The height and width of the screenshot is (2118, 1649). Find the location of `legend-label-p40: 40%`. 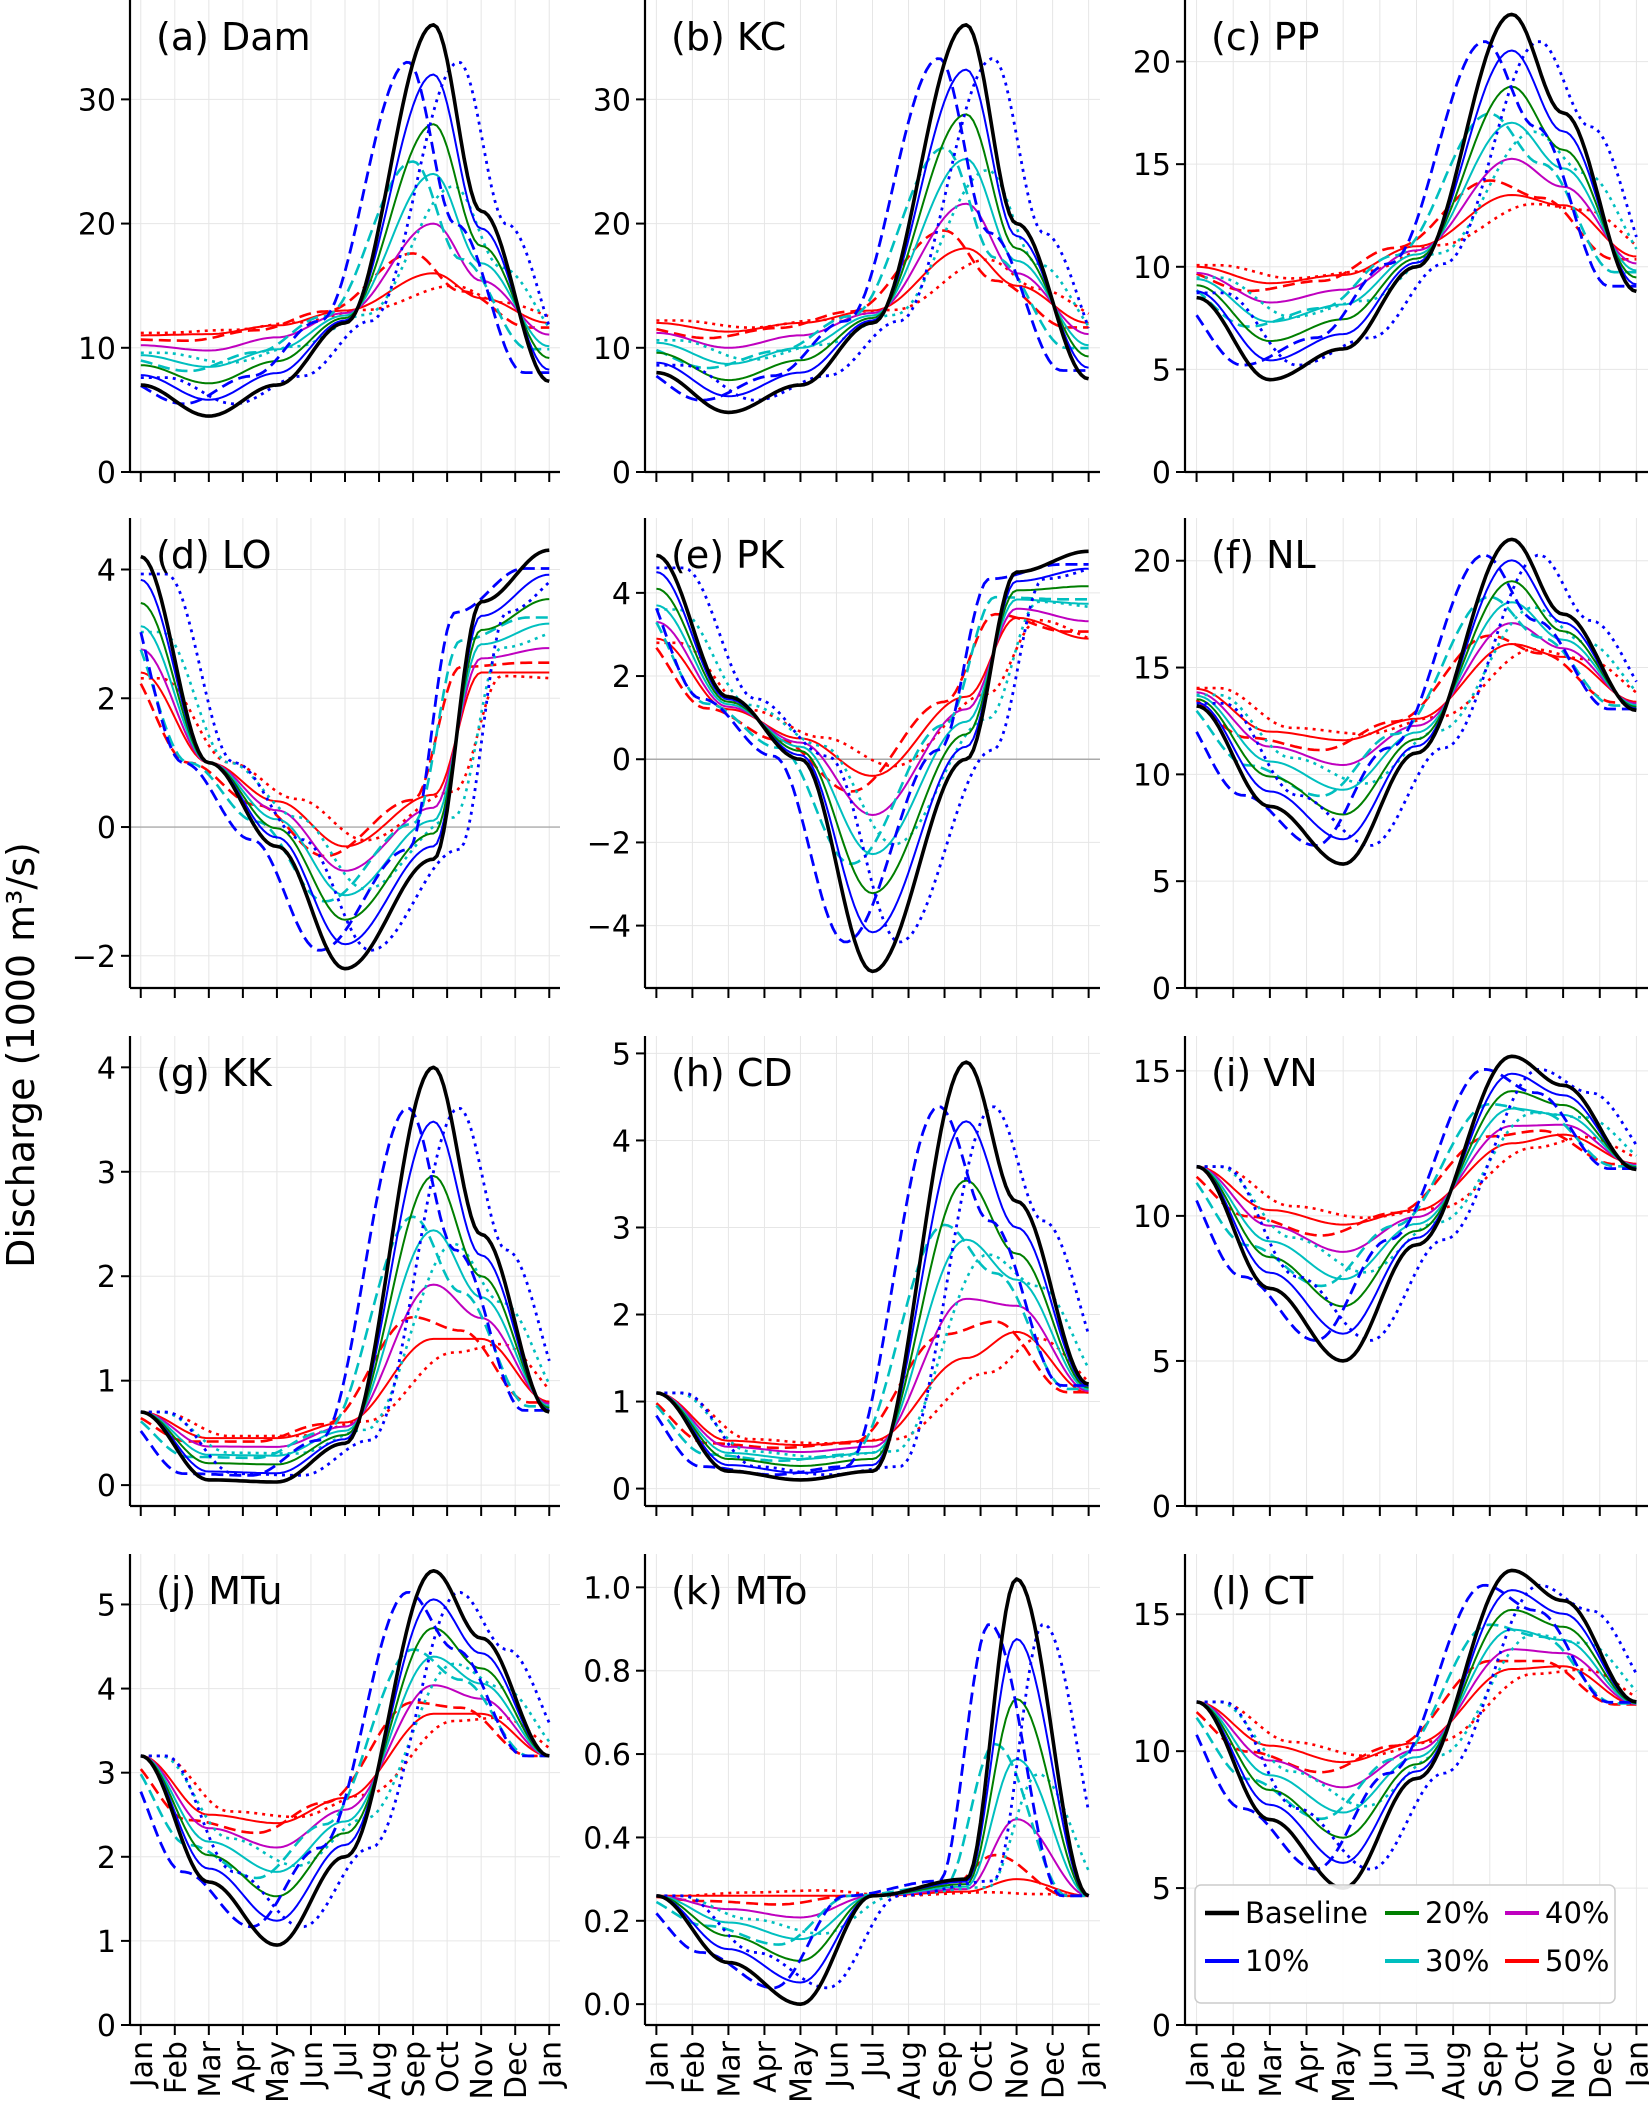

legend-label-p40: 40% is located at coordinates (1577, 1913).